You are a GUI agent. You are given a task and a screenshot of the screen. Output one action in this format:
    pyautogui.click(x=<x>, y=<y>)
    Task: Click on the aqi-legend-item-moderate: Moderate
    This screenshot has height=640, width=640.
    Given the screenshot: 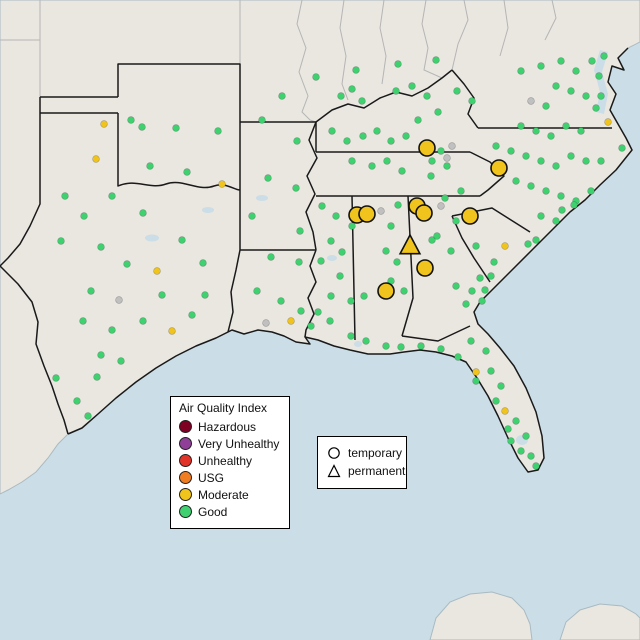 What is the action you would take?
    pyautogui.click(x=230, y=494)
    